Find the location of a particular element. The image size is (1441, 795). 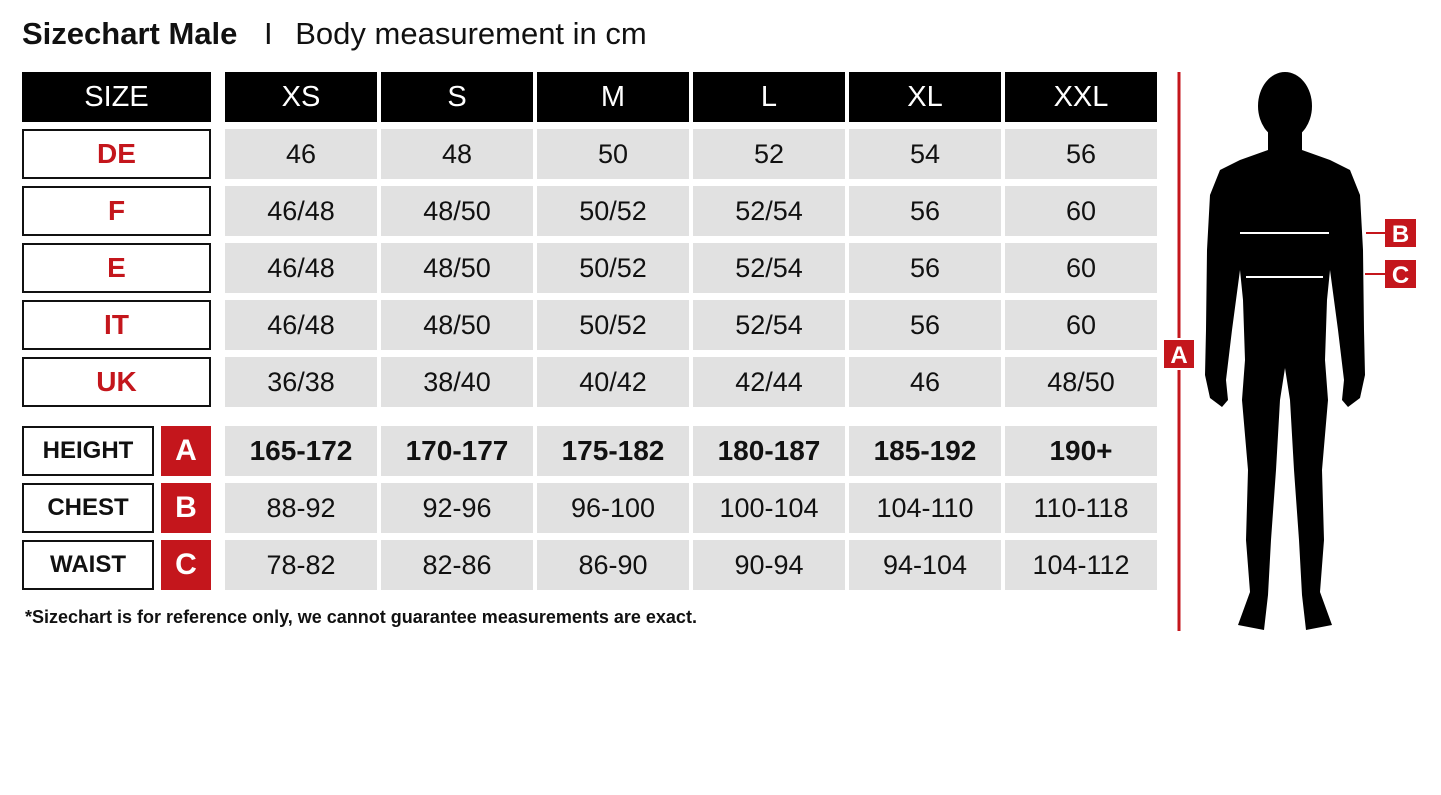

table-cell: 92-96 is located at coordinates (457, 508).